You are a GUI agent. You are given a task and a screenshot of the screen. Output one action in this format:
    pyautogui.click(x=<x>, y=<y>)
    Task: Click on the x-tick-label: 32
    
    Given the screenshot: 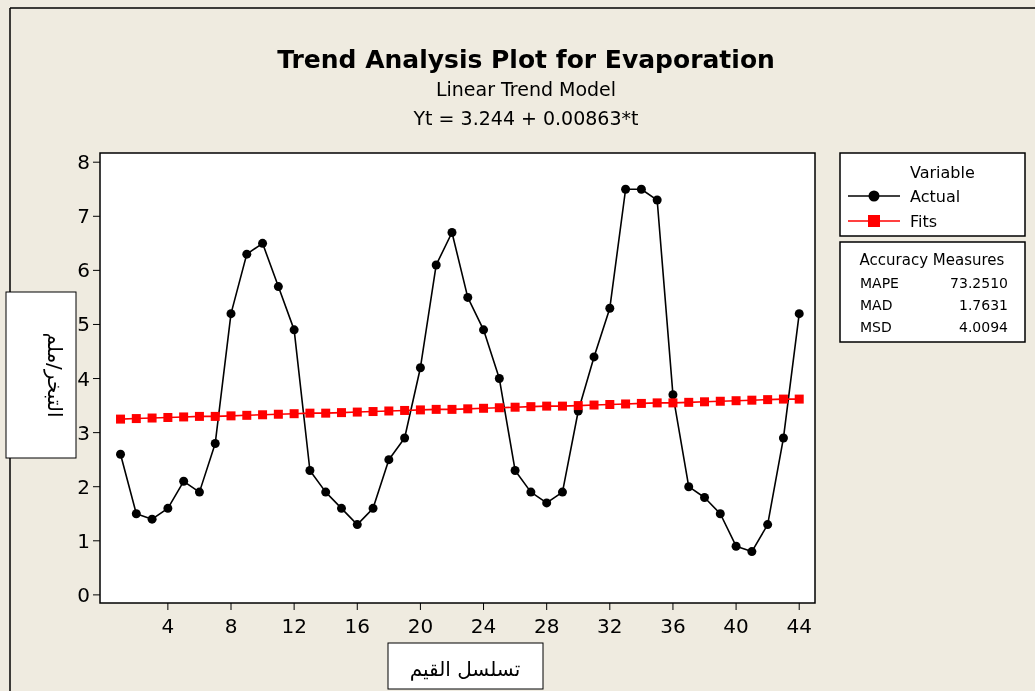 What is the action you would take?
    pyautogui.click(x=610, y=626)
    